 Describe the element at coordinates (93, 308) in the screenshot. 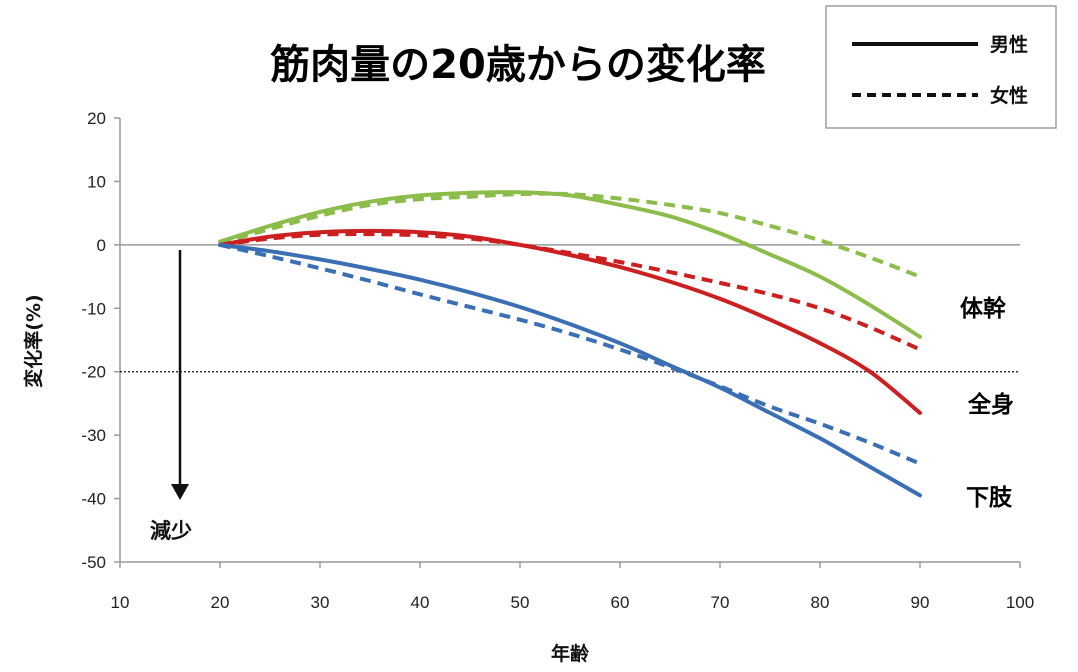

I see `y-tick-label: -10` at that location.